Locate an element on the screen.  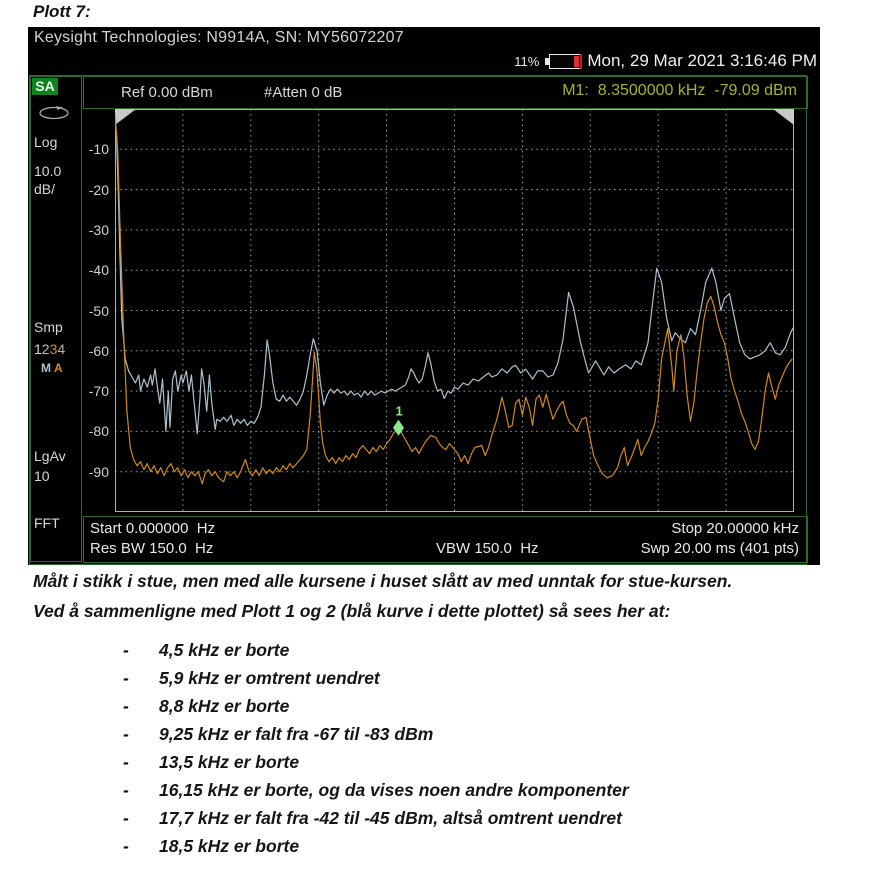
fft-label: FFT is located at coordinates (47, 523).